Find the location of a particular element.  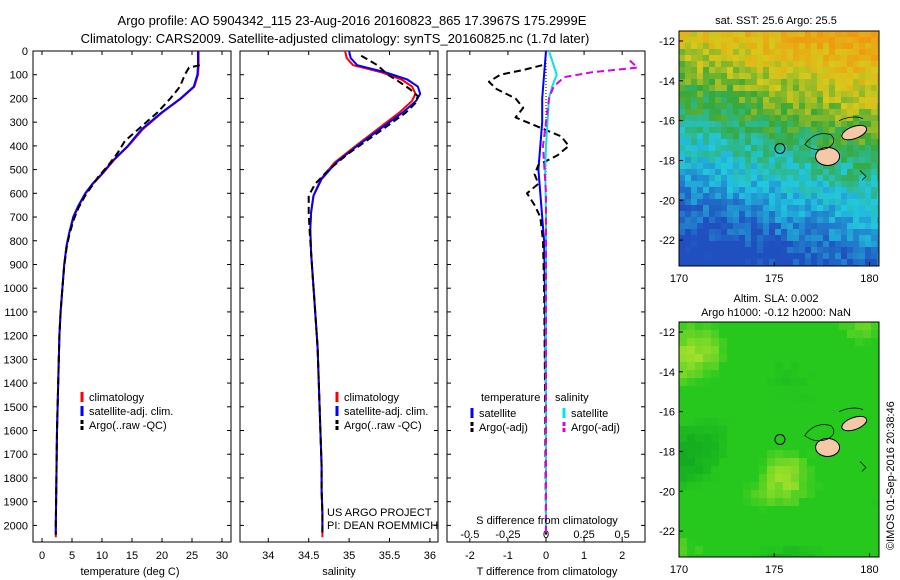

sla-map: 170 175 180 -12 -14 -16 -18 -20 -22 is located at coordinates (769, 448).